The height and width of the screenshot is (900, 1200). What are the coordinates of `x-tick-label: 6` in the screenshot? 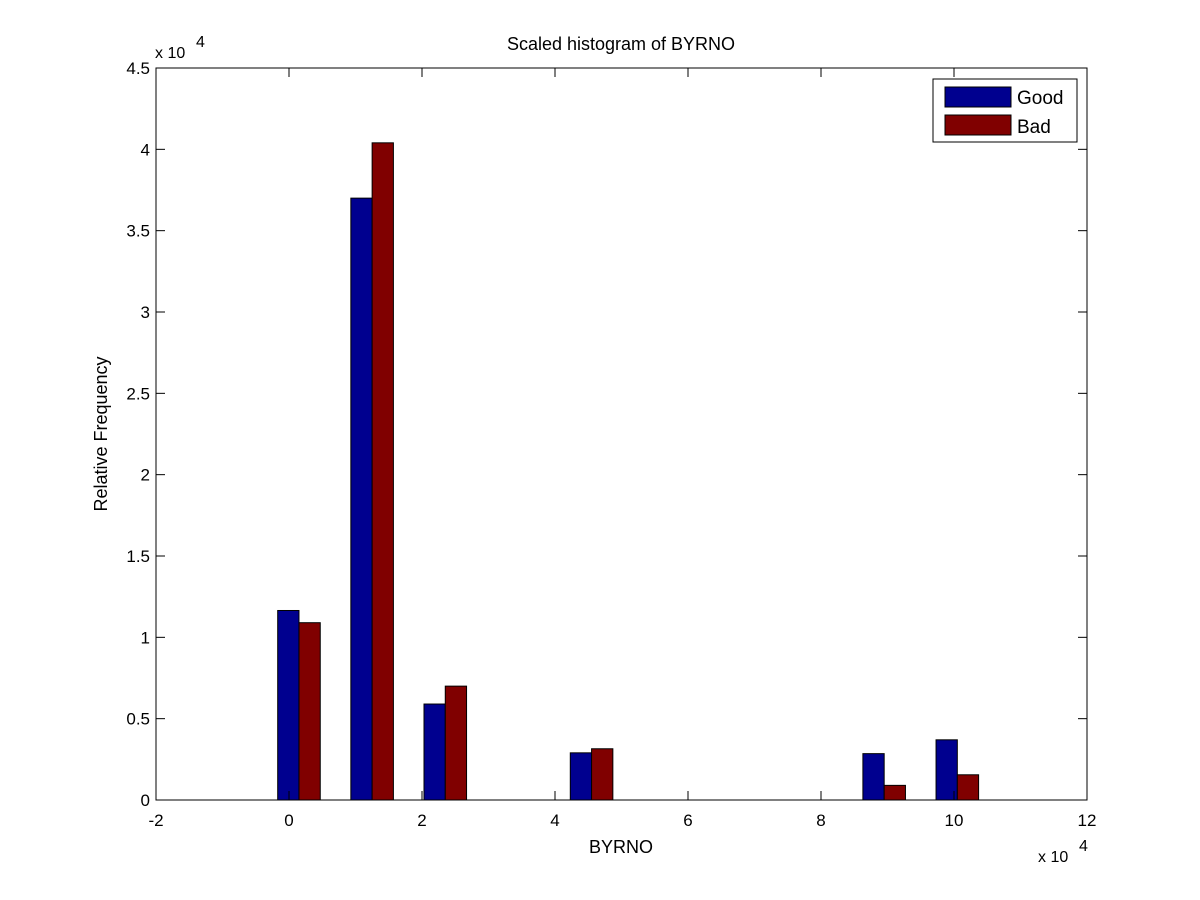 It's located at (687, 820).